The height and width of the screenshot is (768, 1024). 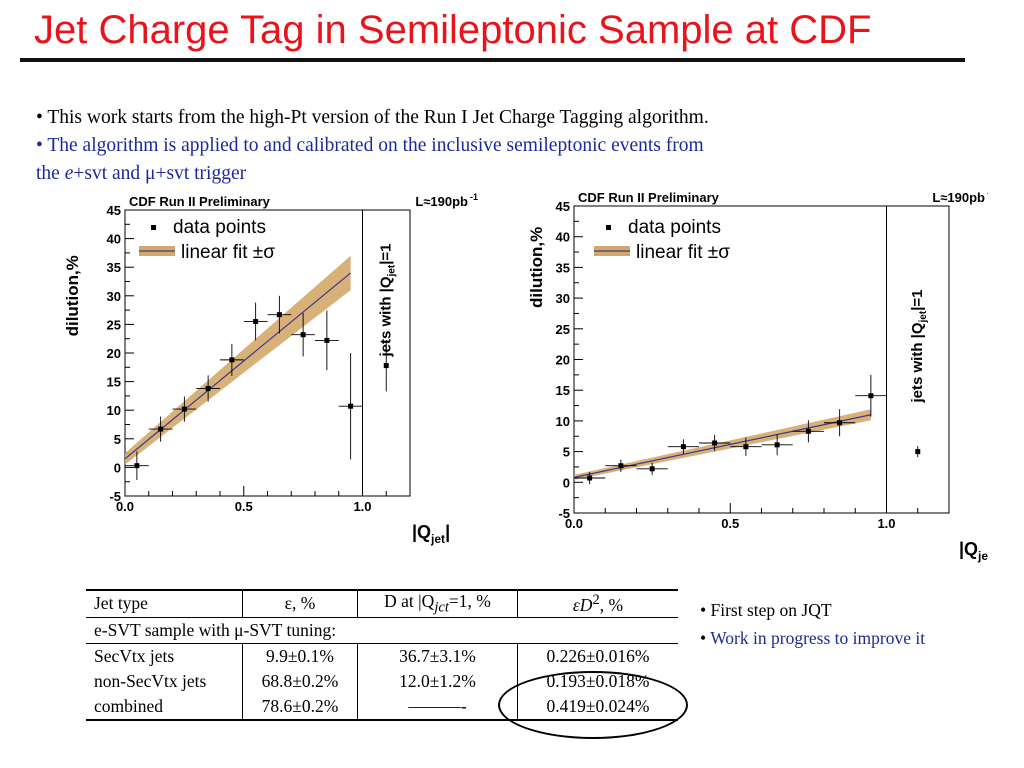 I want to click on header-dilution-a: D at |Q, so click(x=409, y=601).